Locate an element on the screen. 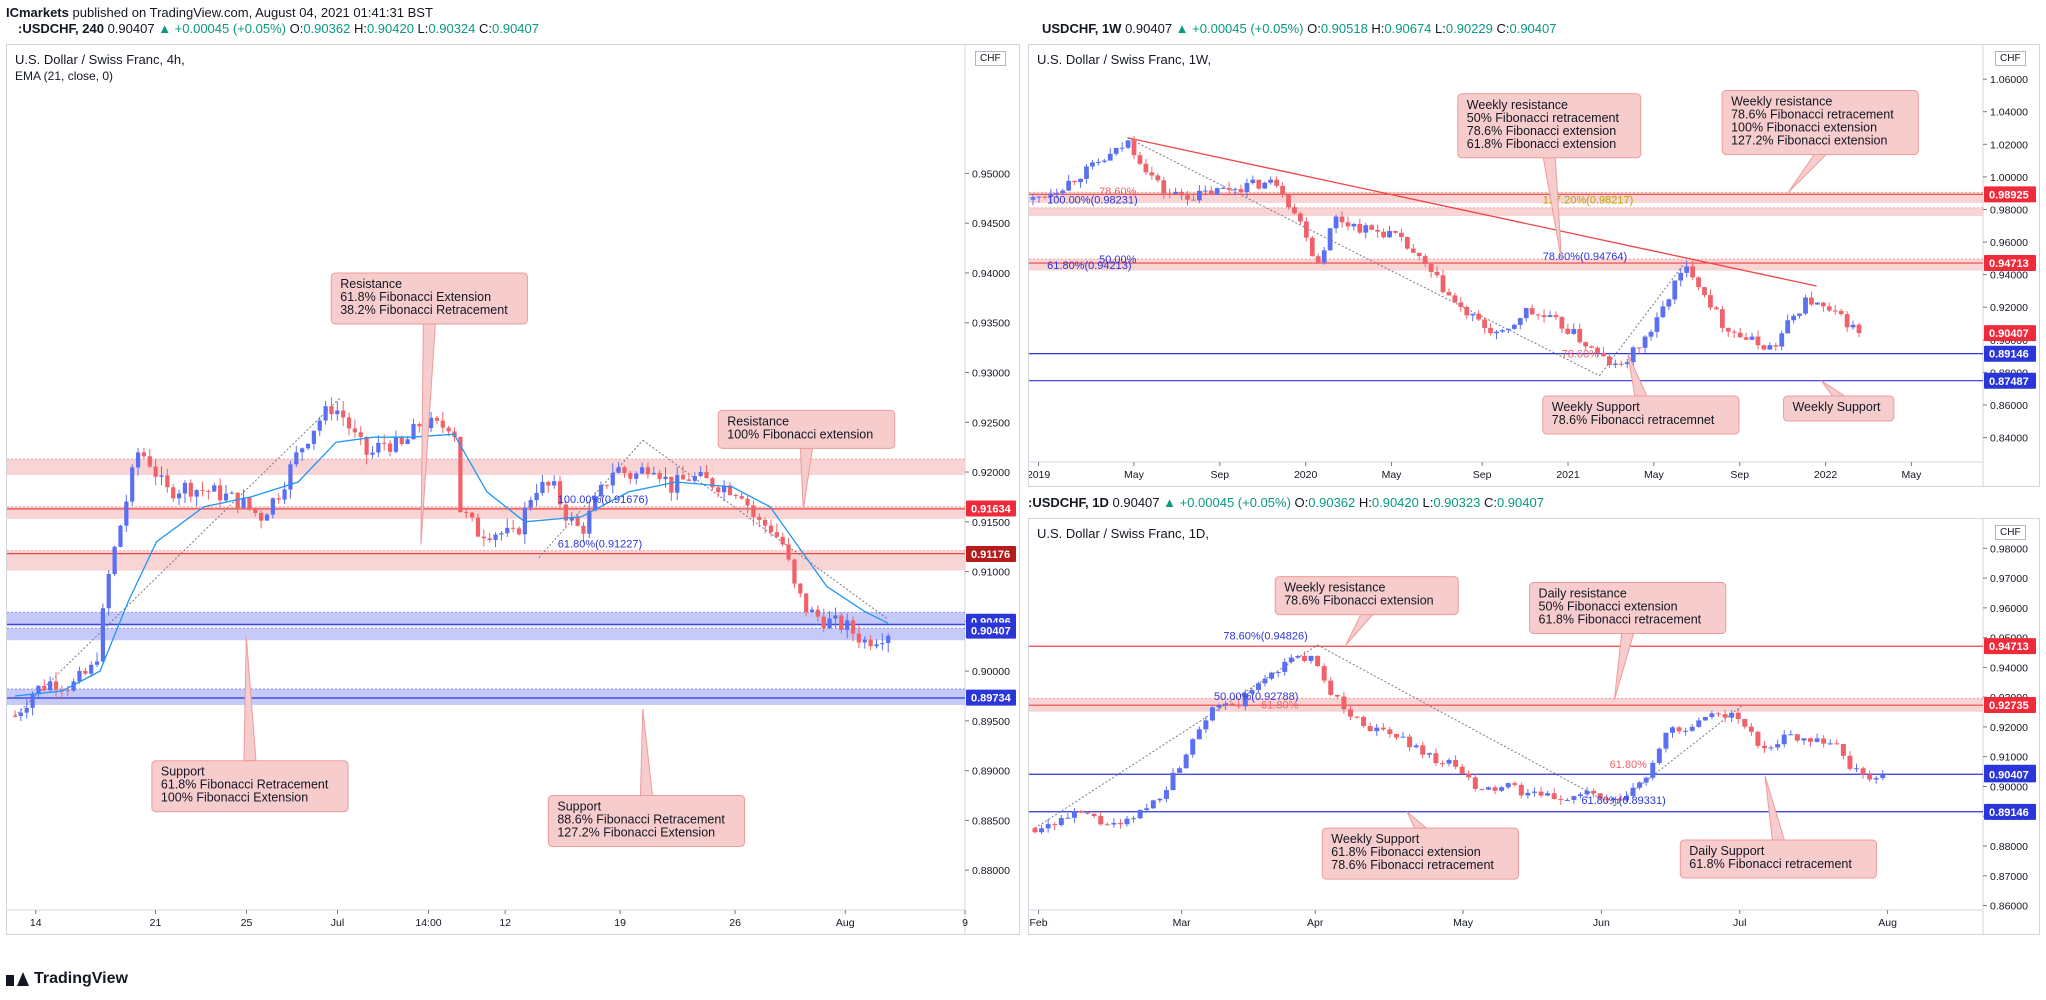 The width and height of the screenshot is (2046, 1000). price-tag-label: 0.90407 is located at coordinates (2009, 334).